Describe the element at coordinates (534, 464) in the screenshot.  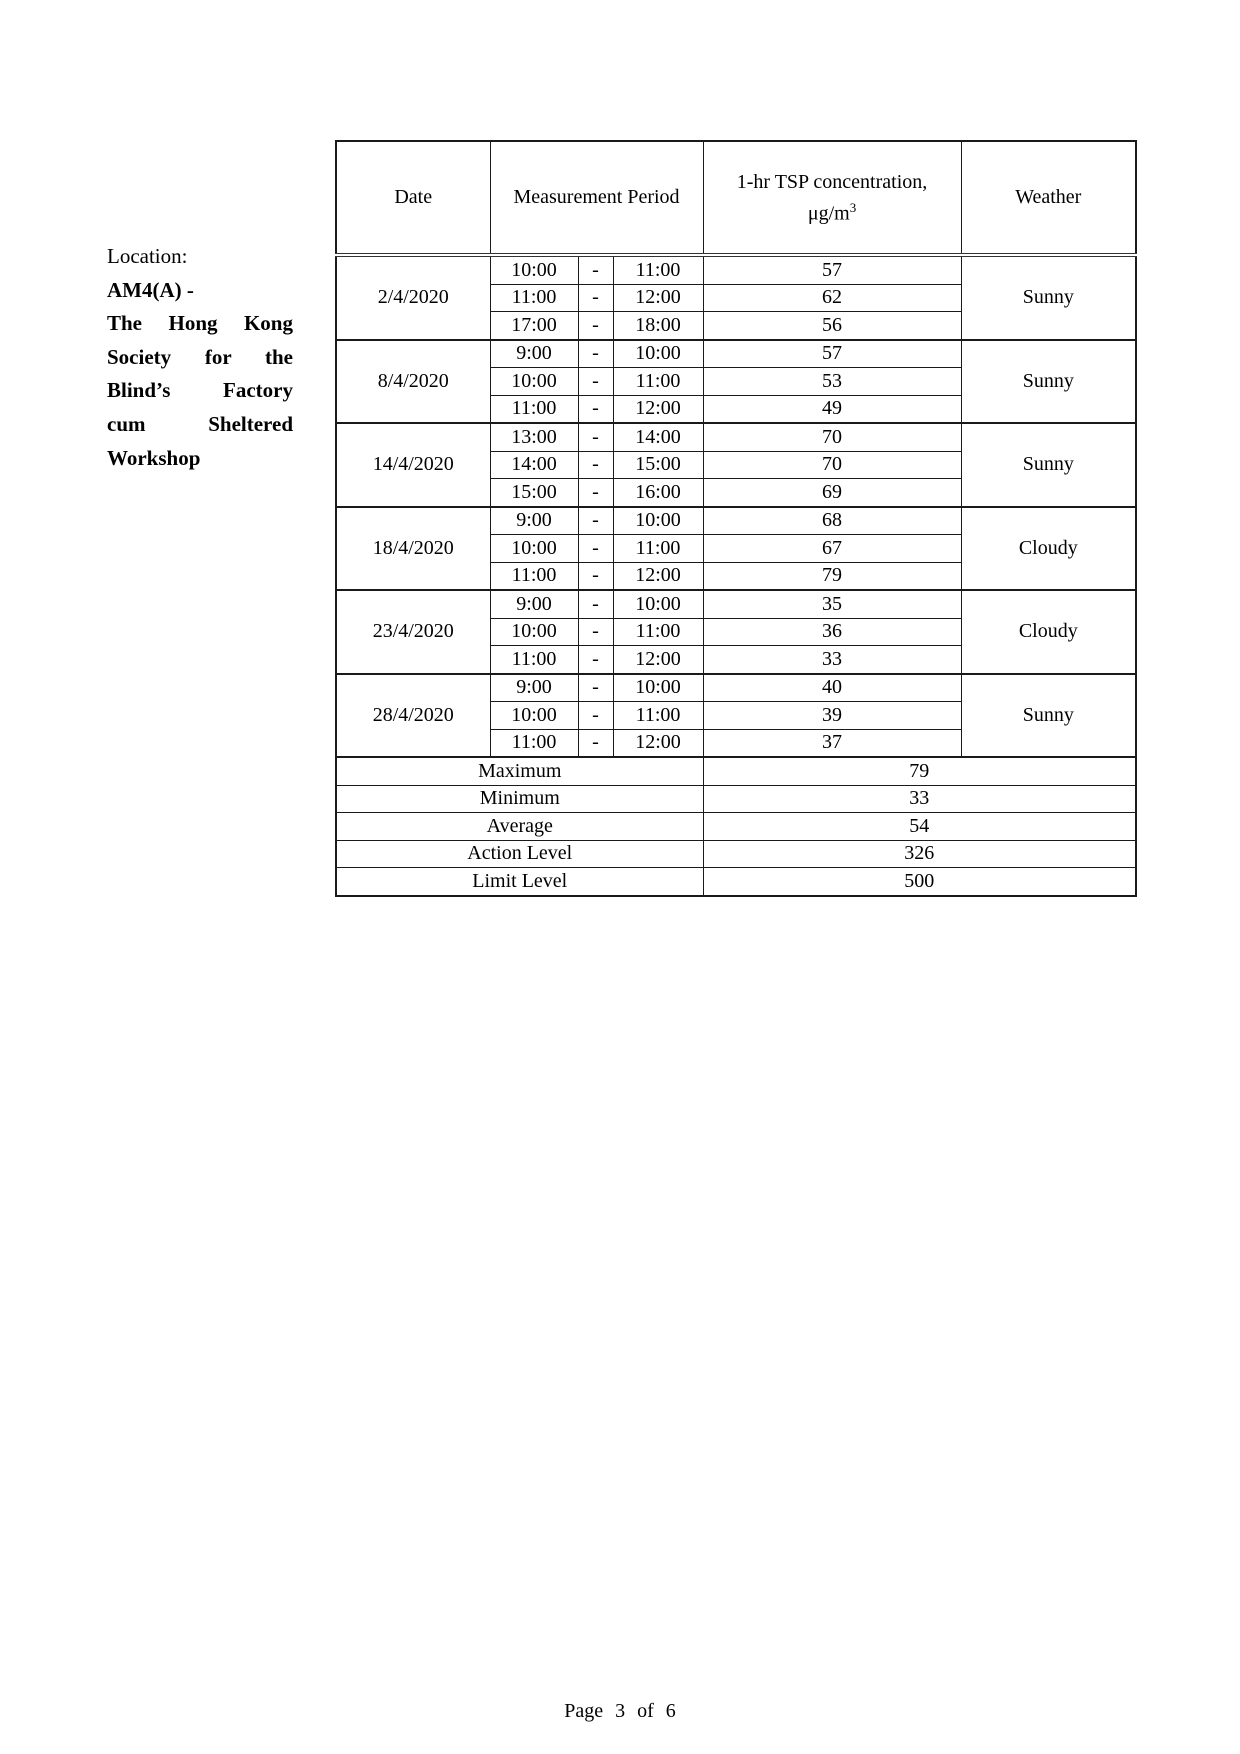
I see `period-start: 14:00` at that location.